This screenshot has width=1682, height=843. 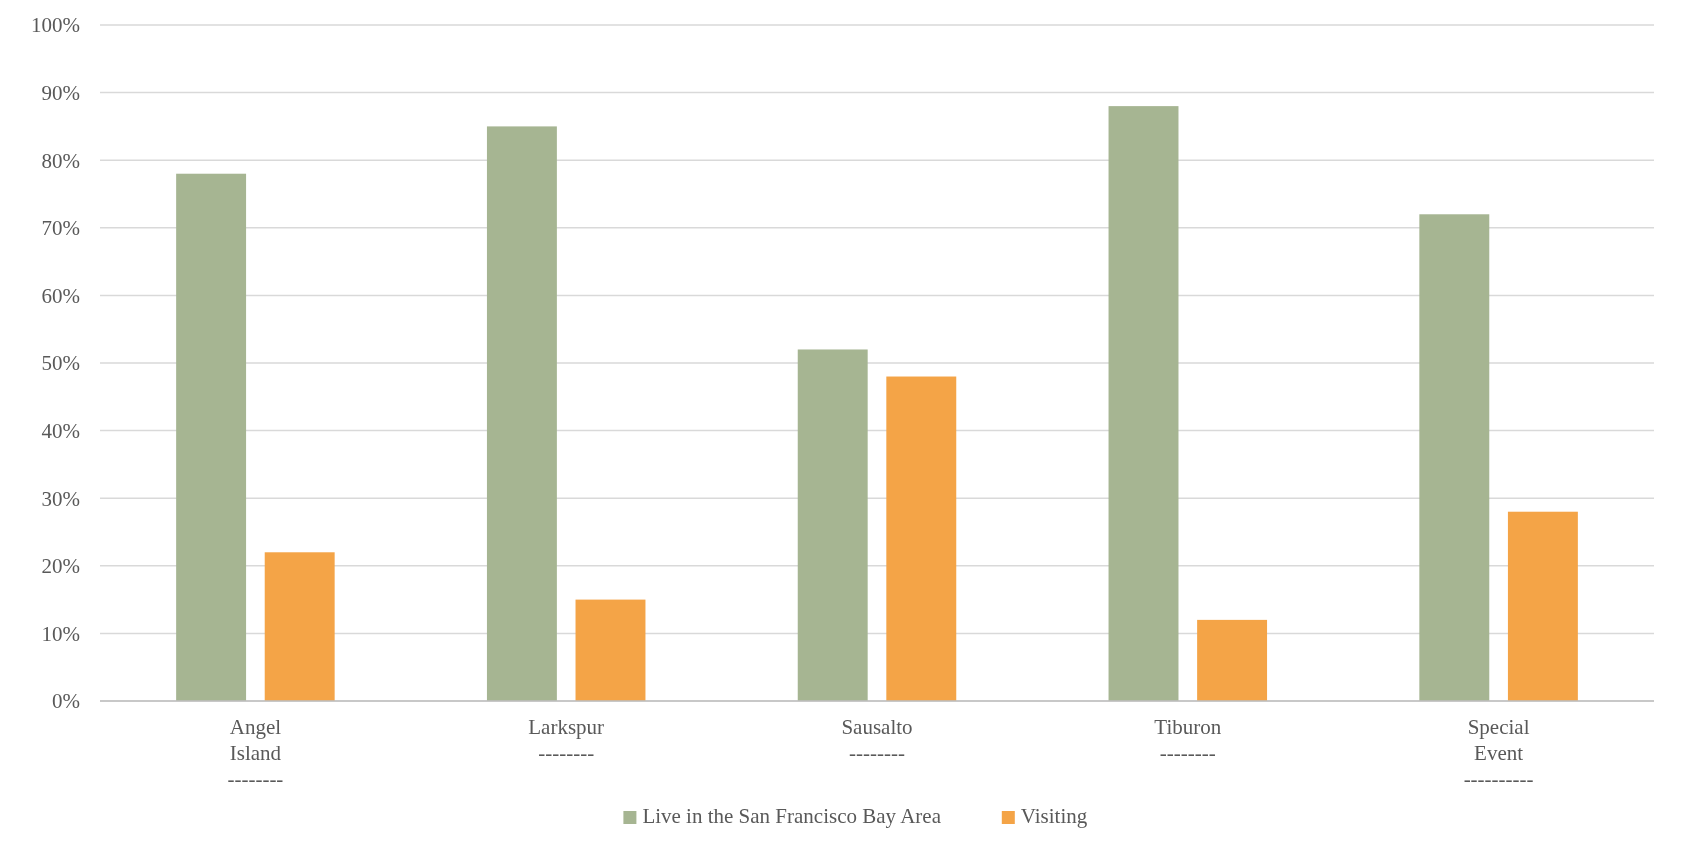 I want to click on x-tick-label: Special Event ----------, so click(x=1498, y=753).